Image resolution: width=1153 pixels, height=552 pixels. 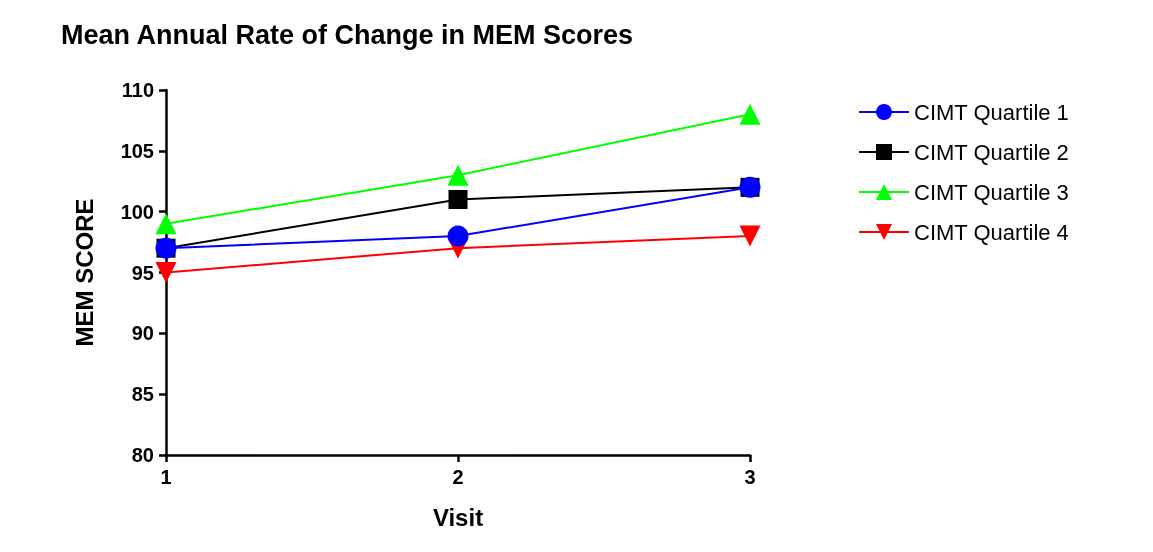 What do you see at coordinates (991, 112) in the screenshot?
I see `legend-label: CIMT Quartile 1` at bounding box center [991, 112].